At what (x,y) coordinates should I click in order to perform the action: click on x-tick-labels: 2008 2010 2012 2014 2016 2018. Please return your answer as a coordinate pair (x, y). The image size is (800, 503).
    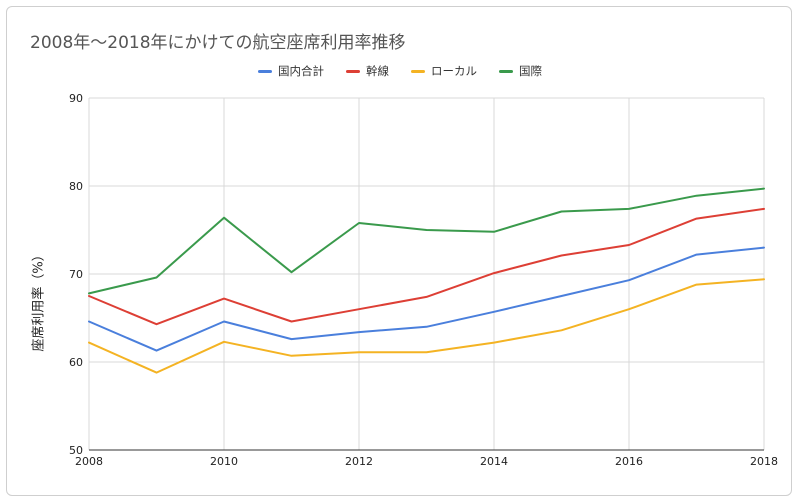
    Looking at the image, I should click on (426, 461).